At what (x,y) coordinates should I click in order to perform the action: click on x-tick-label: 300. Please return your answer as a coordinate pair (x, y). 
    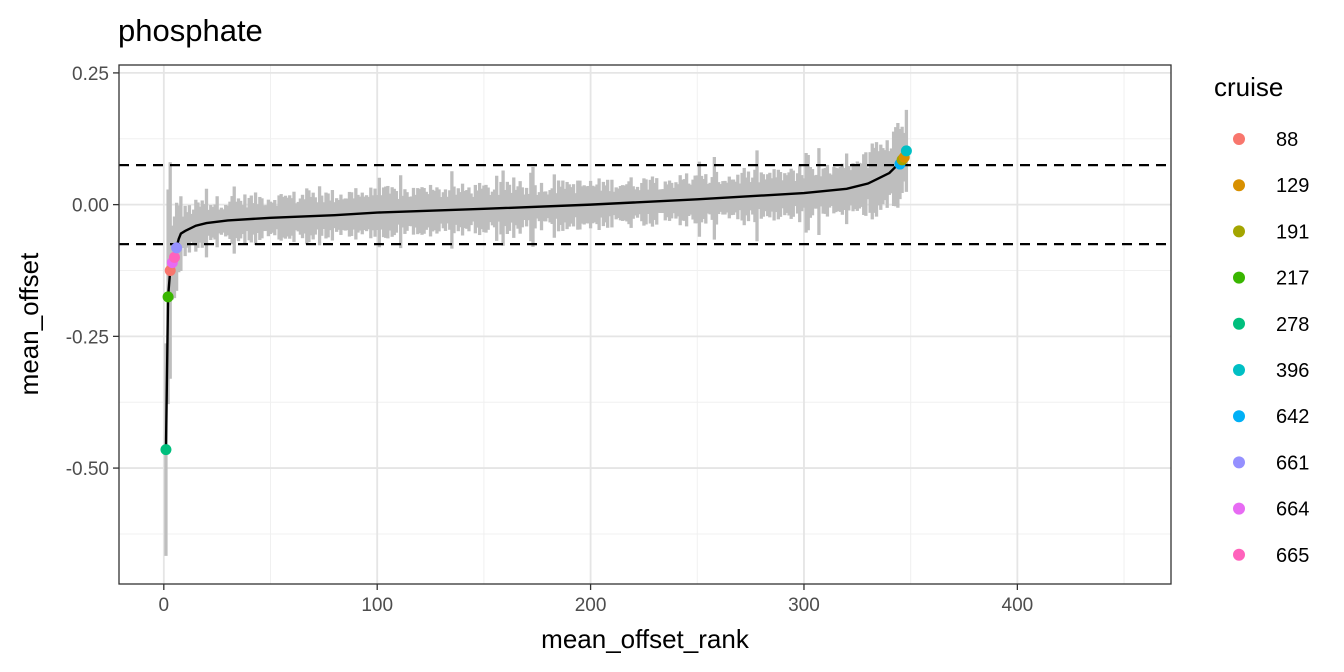
    Looking at the image, I should click on (804, 605).